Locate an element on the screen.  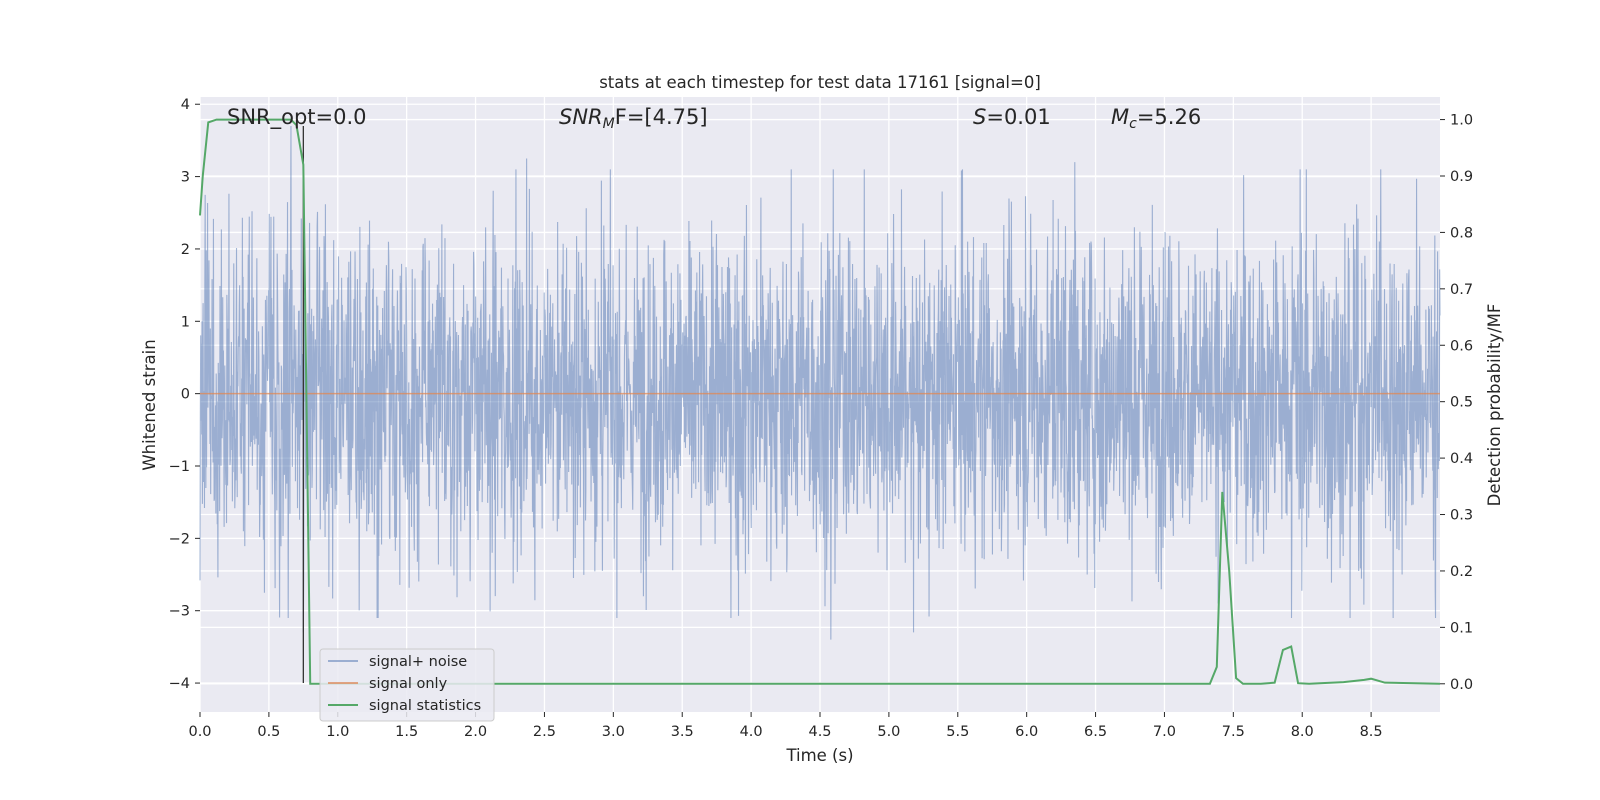
x-tick-label: 8.5 is located at coordinates (1371, 732).